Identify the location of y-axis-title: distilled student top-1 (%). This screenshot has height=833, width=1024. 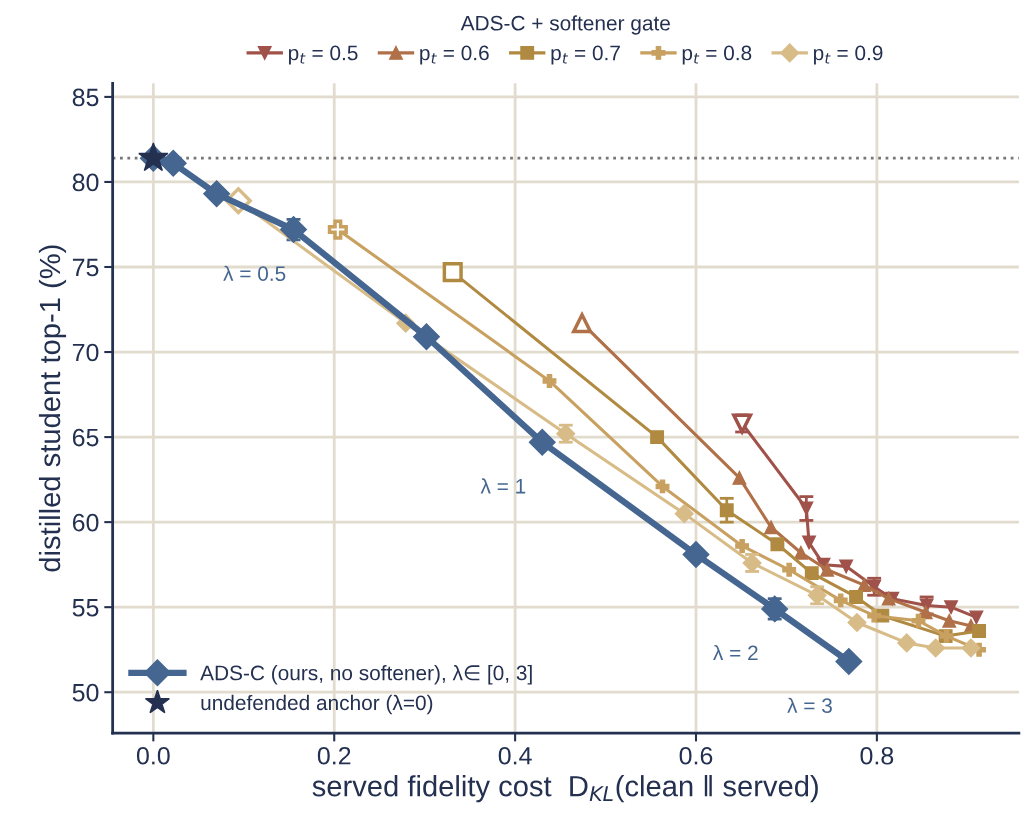
(52, 408).